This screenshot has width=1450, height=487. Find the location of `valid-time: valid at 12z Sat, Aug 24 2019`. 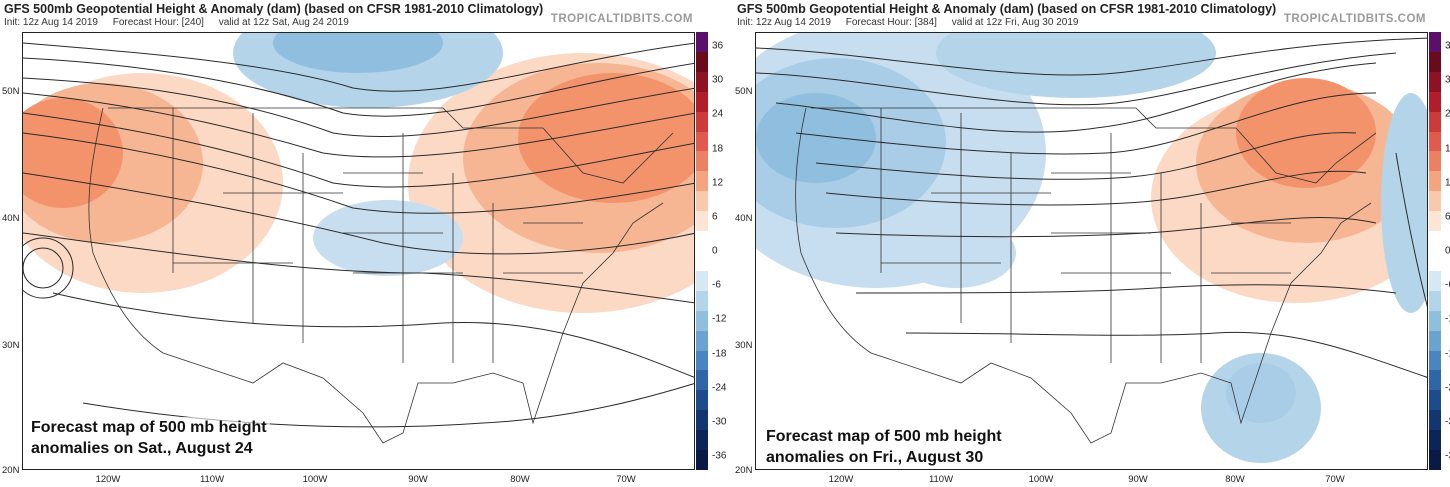

valid-time: valid at 12z Sat, Aug 24 2019 is located at coordinates (283, 22).